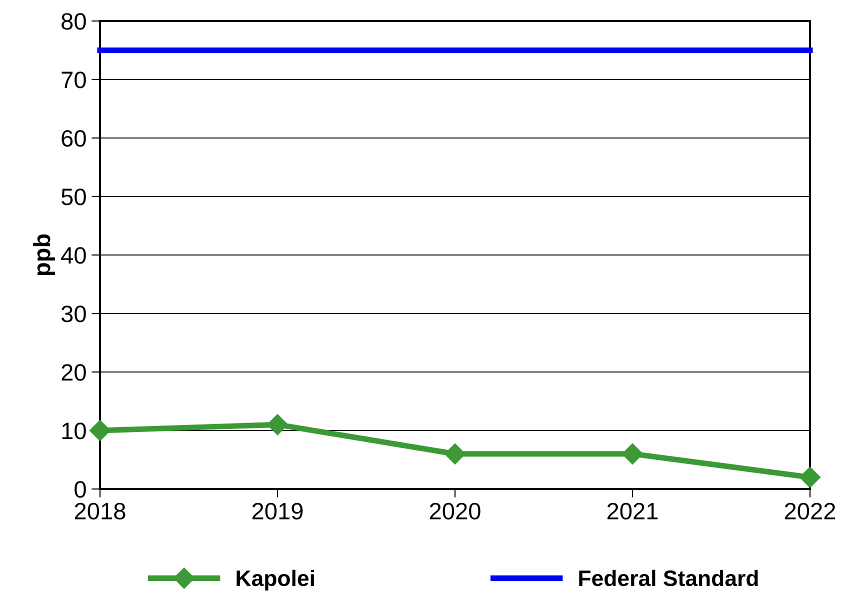 The image size is (843, 609). I want to click on y-tick-label: 20, so click(74, 372).